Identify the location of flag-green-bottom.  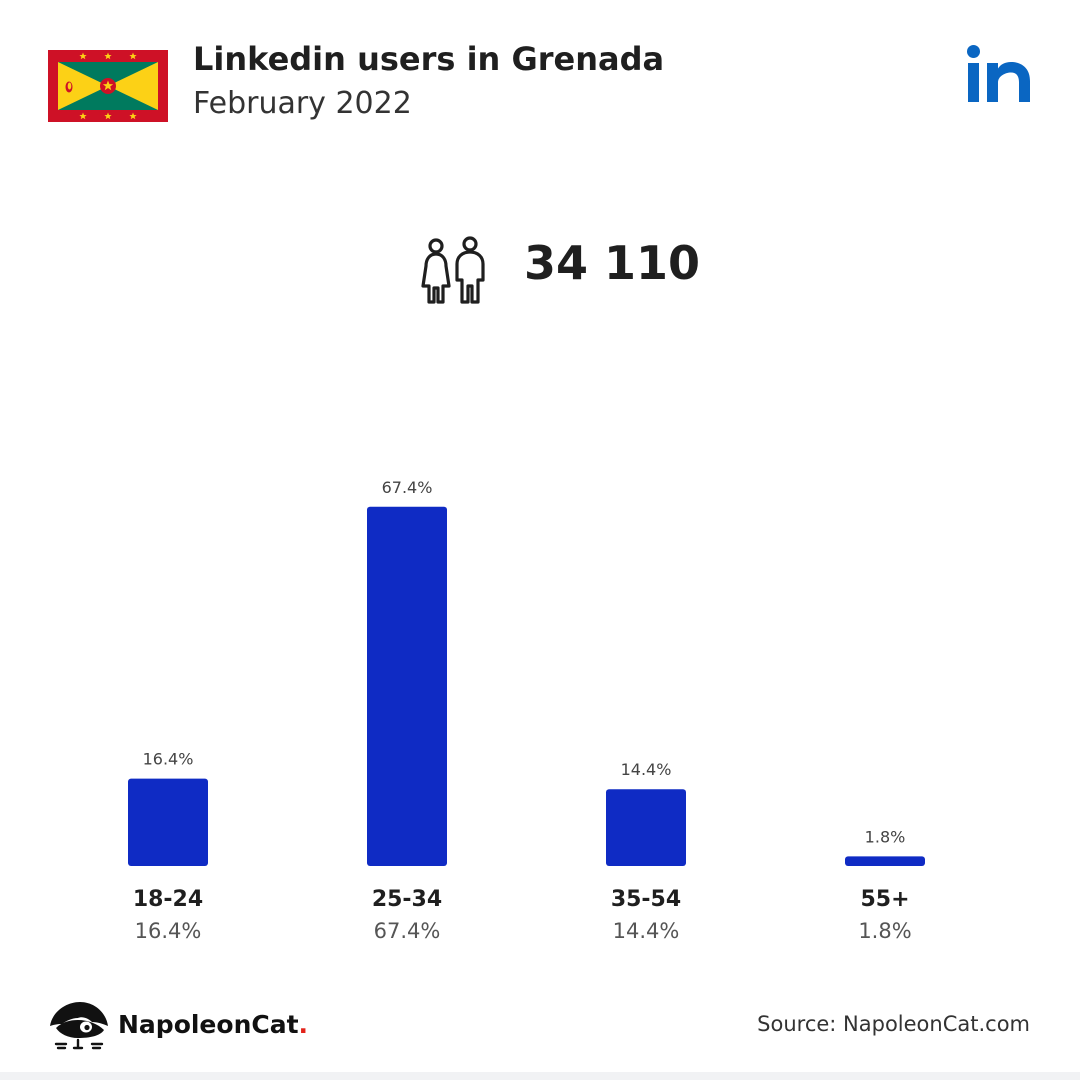
(108, 98).